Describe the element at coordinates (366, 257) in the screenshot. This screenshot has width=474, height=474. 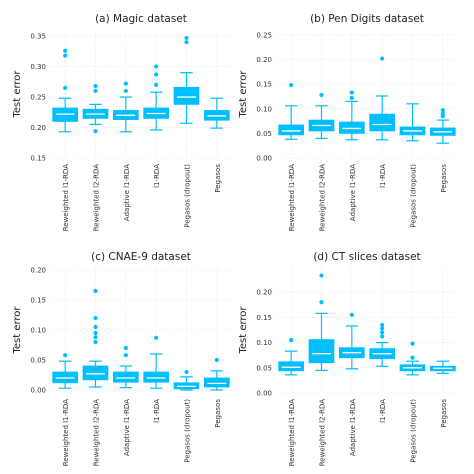
I see `chart-title: (d) CT slices dataset` at that location.